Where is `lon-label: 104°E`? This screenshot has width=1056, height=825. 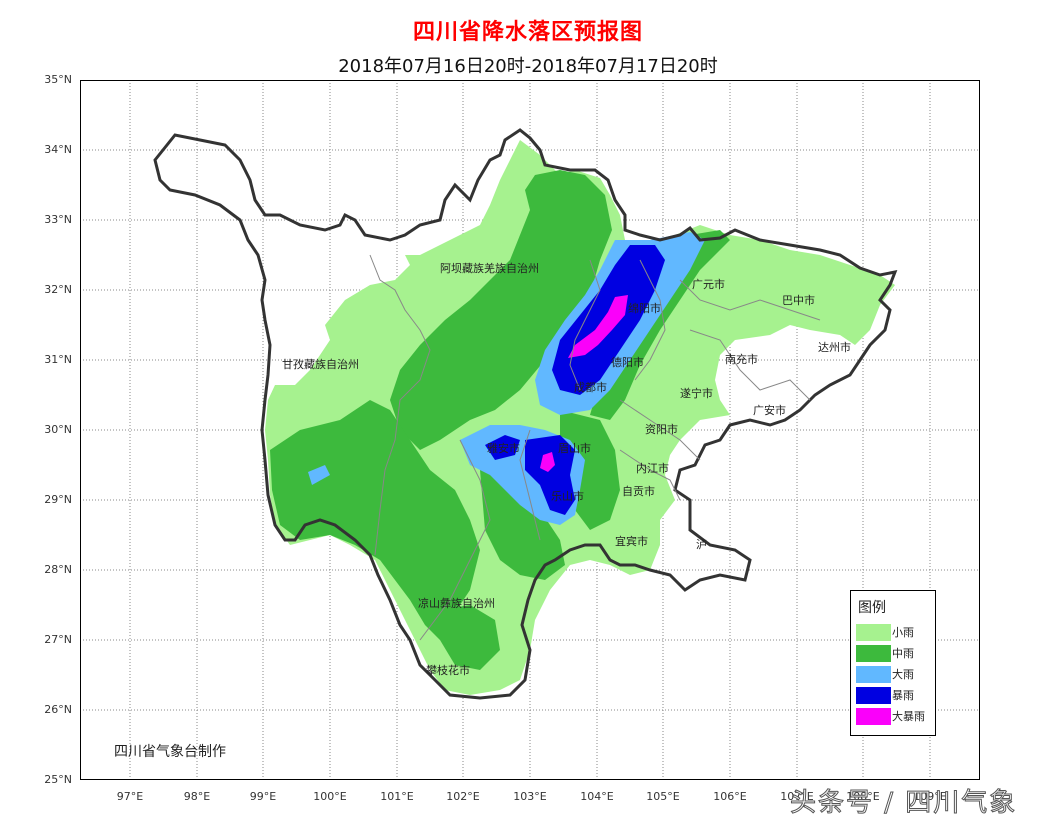 lon-label: 104°E is located at coordinates (597, 796).